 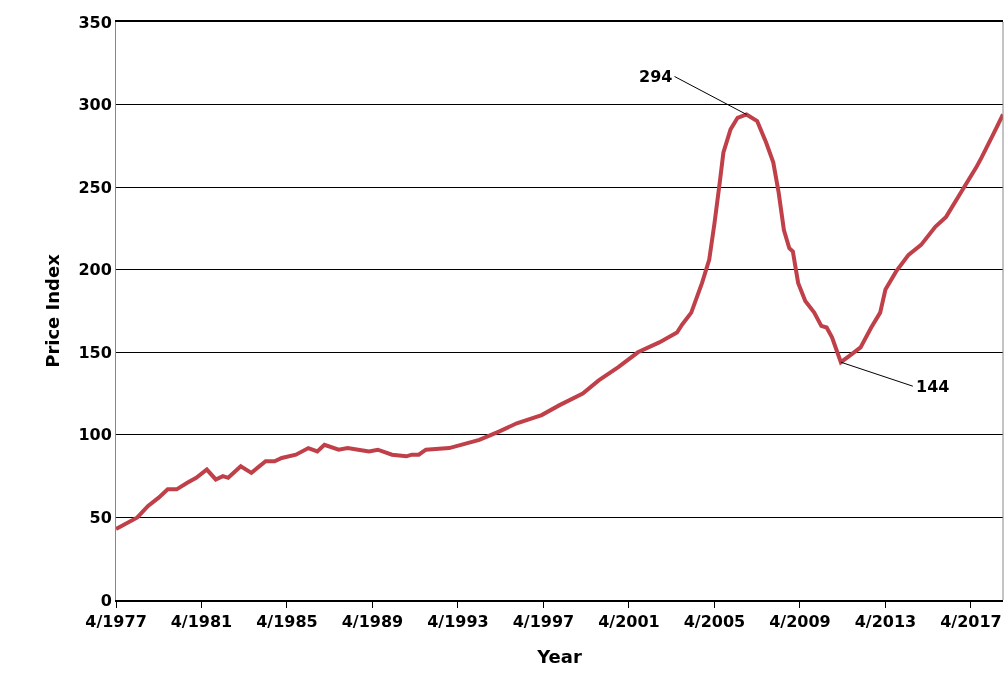 What do you see at coordinates (106, 600) in the screenshot?
I see `y-tick-label: 0` at bounding box center [106, 600].